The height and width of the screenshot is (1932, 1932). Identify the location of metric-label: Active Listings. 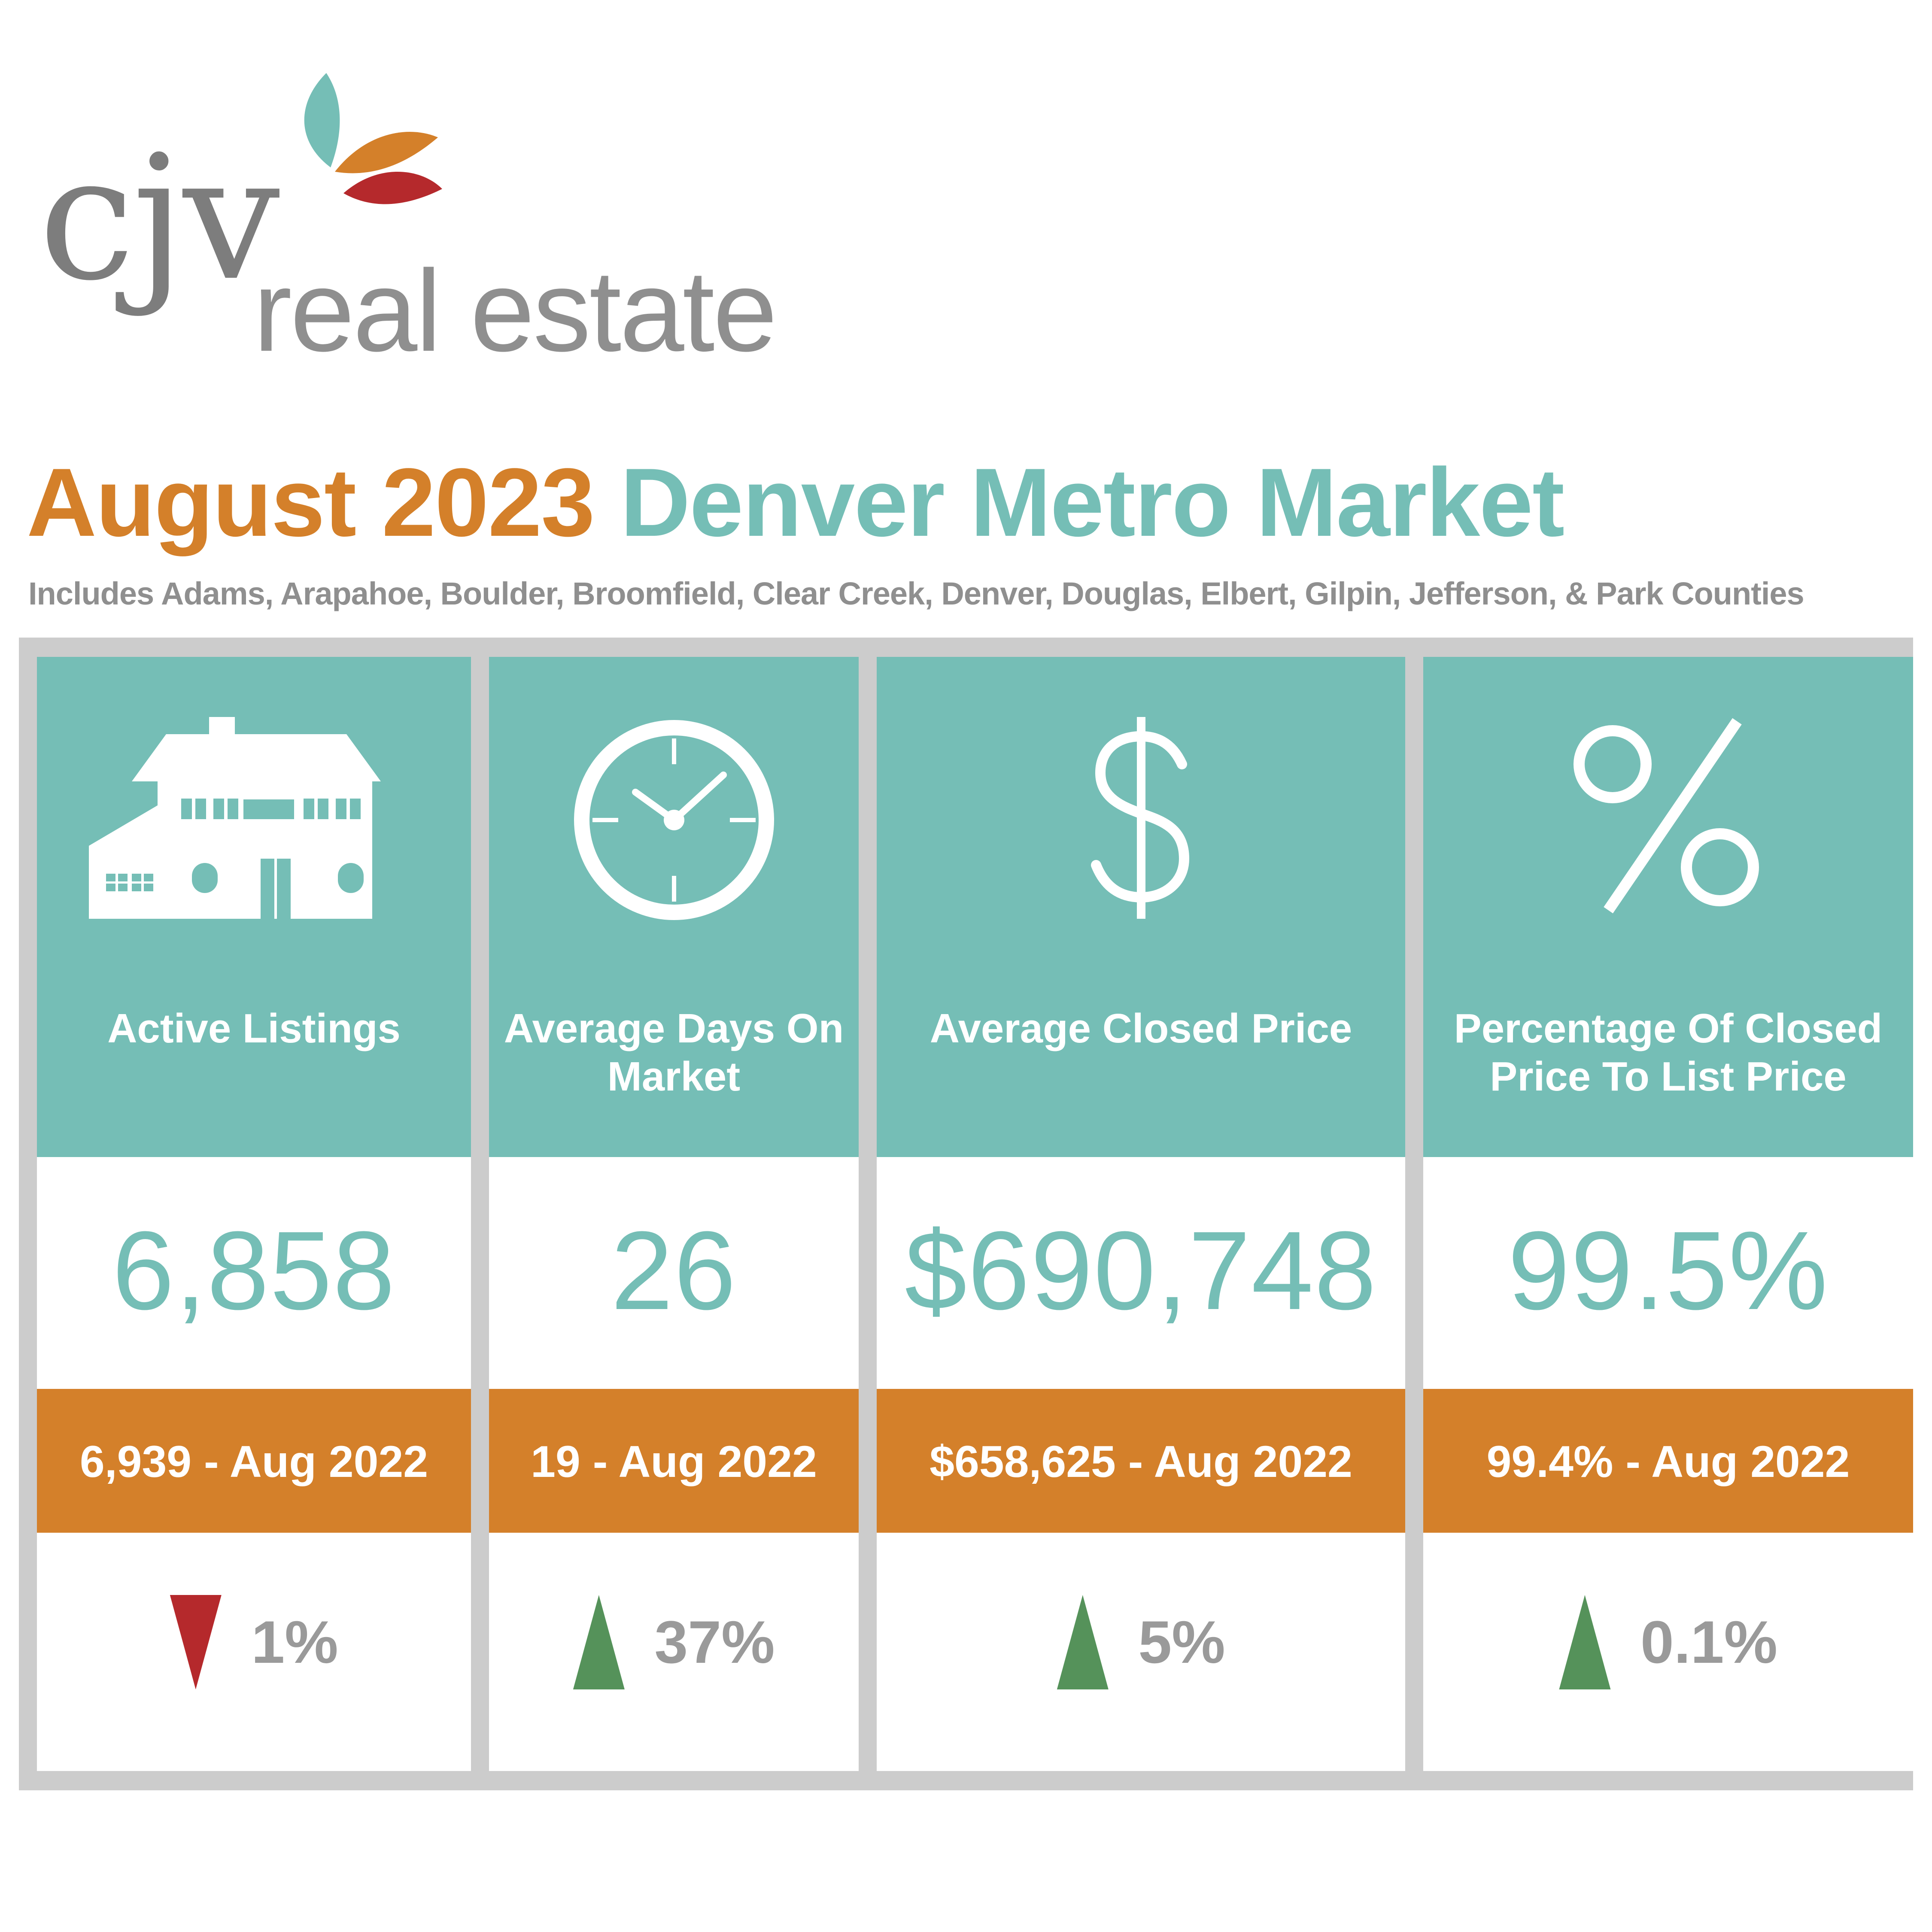
(254, 1028).